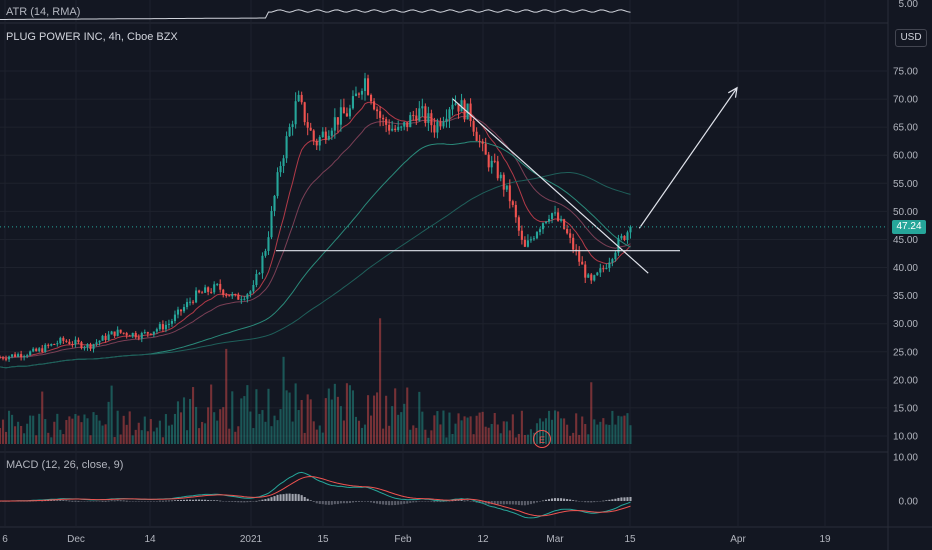  I want to click on currency-badge: USD, so click(911, 38).